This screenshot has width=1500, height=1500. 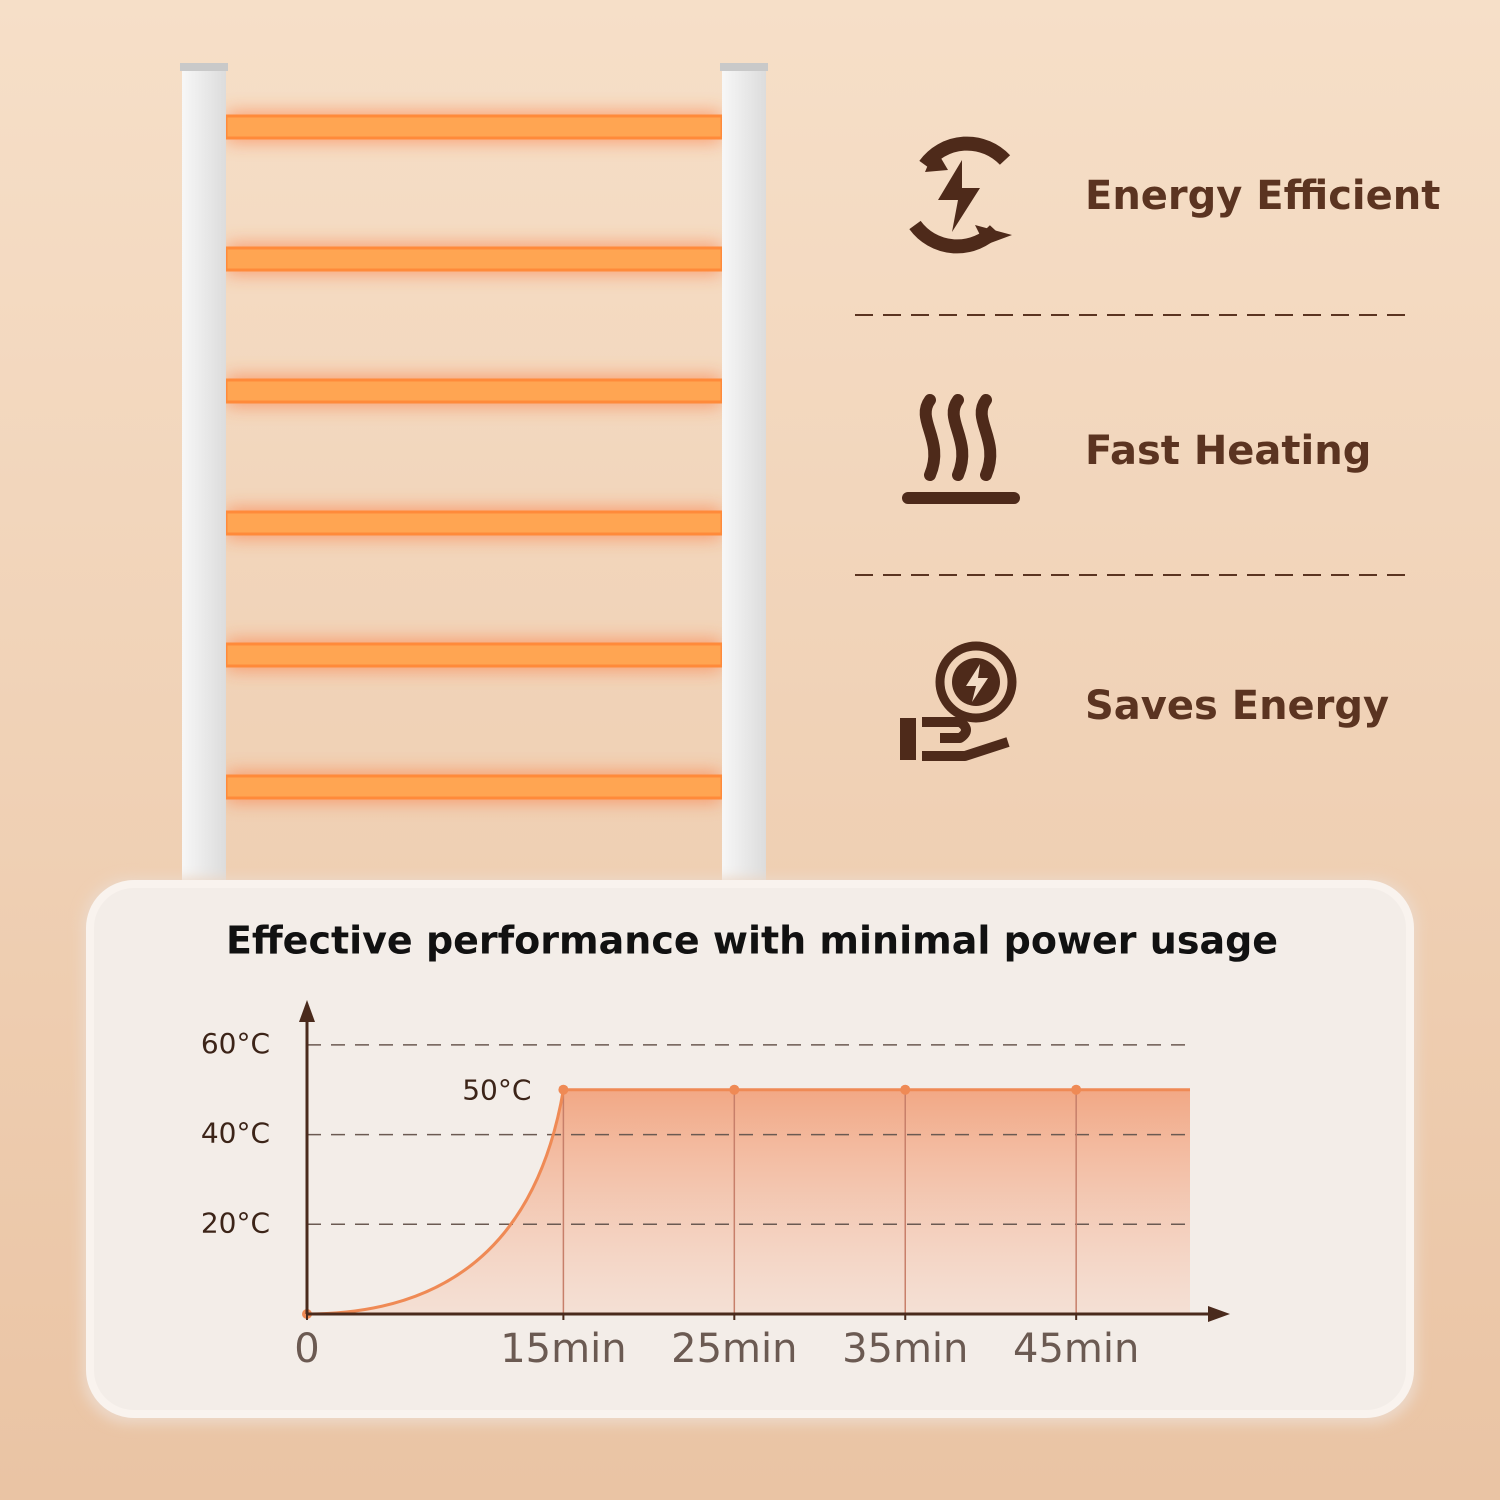 I want to click on y-tick-label: 40°C, so click(x=235, y=1133).